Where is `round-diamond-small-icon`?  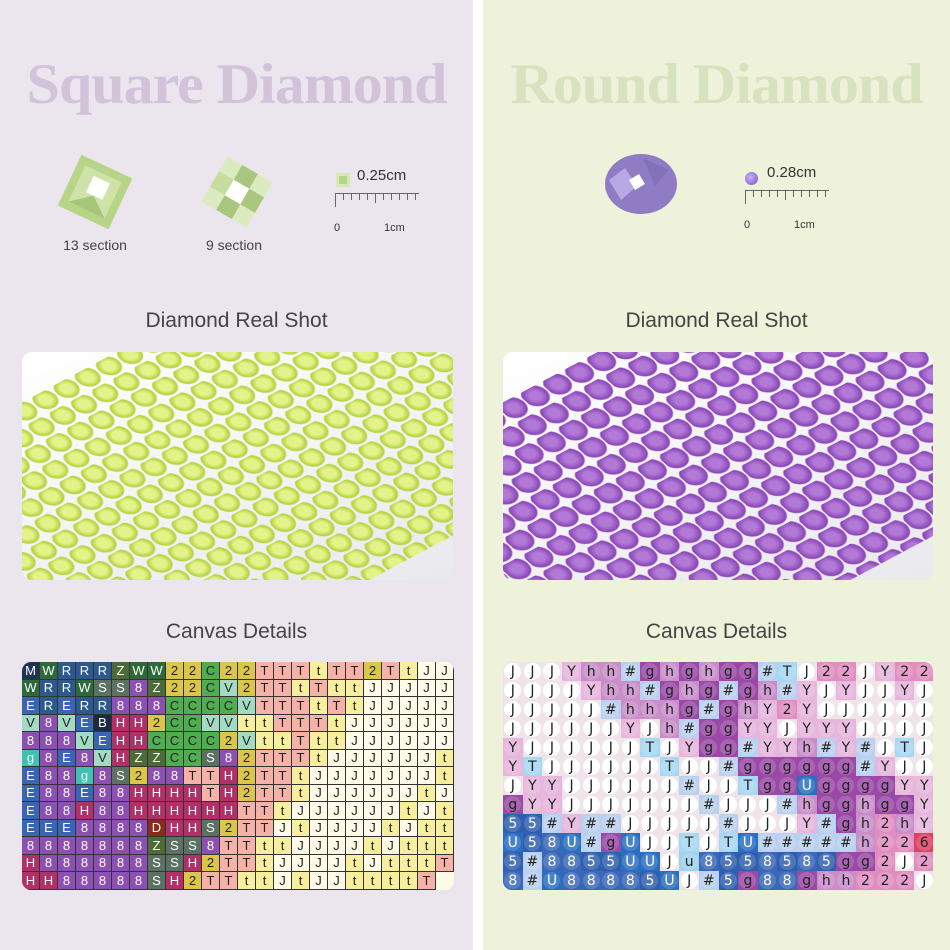
round-diamond-small-icon is located at coordinates (751, 178).